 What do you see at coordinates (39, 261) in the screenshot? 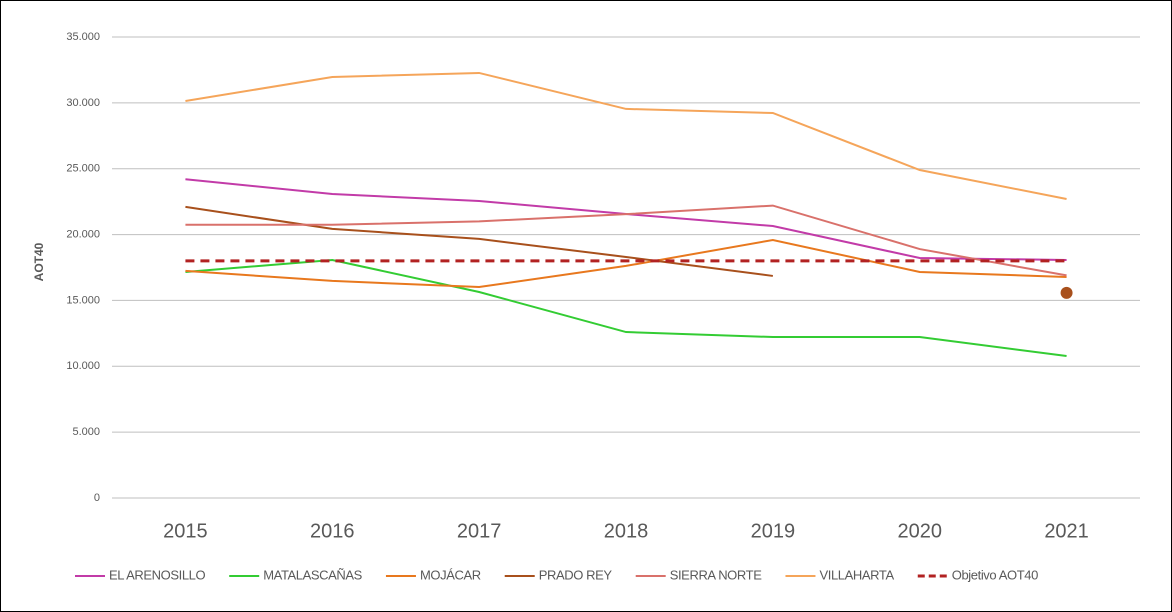
I see `y-axis-label: AOT40` at bounding box center [39, 261].